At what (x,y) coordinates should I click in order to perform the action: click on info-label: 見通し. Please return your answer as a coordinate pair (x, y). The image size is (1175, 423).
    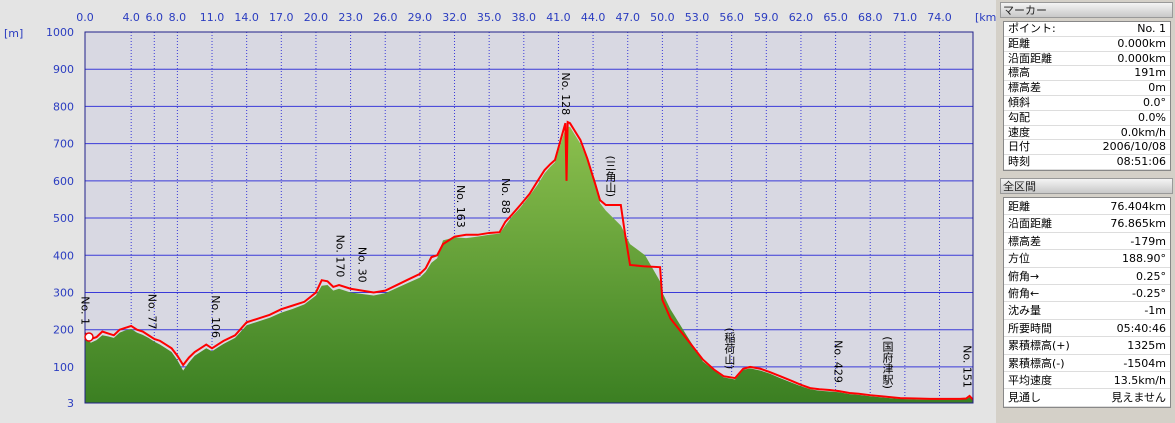
    Looking at the image, I should click on (1024, 398).